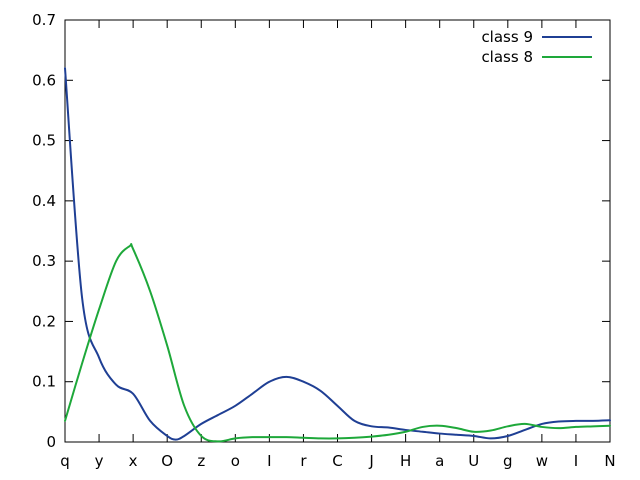  What do you see at coordinates (133, 461) in the screenshot?
I see `x-tick-label: x` at bounding box center [133, 461].